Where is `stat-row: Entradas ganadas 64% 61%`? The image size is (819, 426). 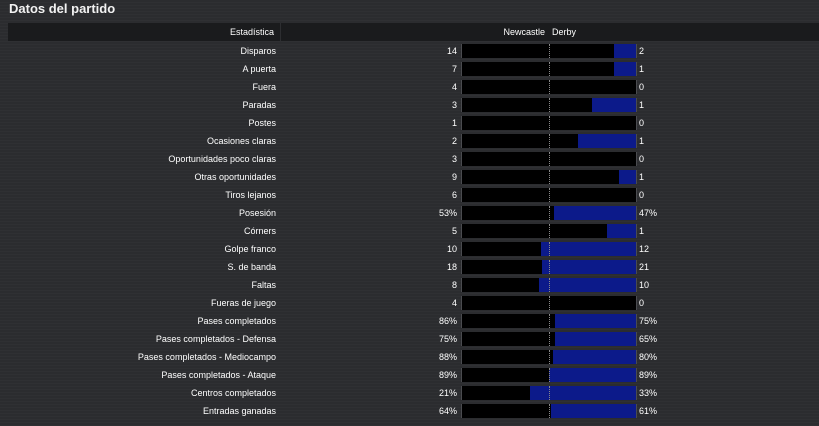 stat-row: Entradas ganadas 64% 61% is located at coordinates (413, 411).